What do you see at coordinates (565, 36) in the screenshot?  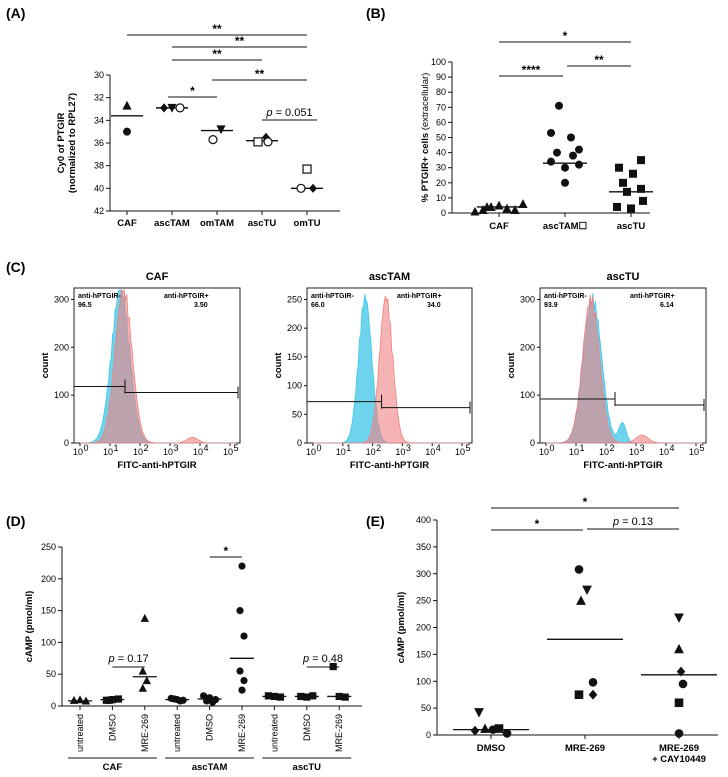 I see `b-bracket-label: *` at bounding box center [565, 36].